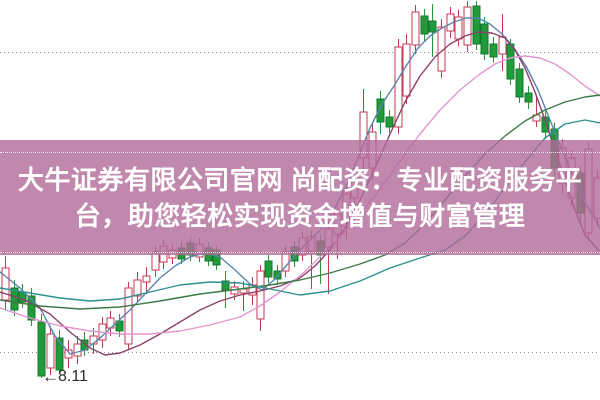 This screenshot has height=400, width=600. I want to click on promo-banner-line1: 大牛证券有限公司官网 尚配资：专业配资服务平, so click(300, 179).